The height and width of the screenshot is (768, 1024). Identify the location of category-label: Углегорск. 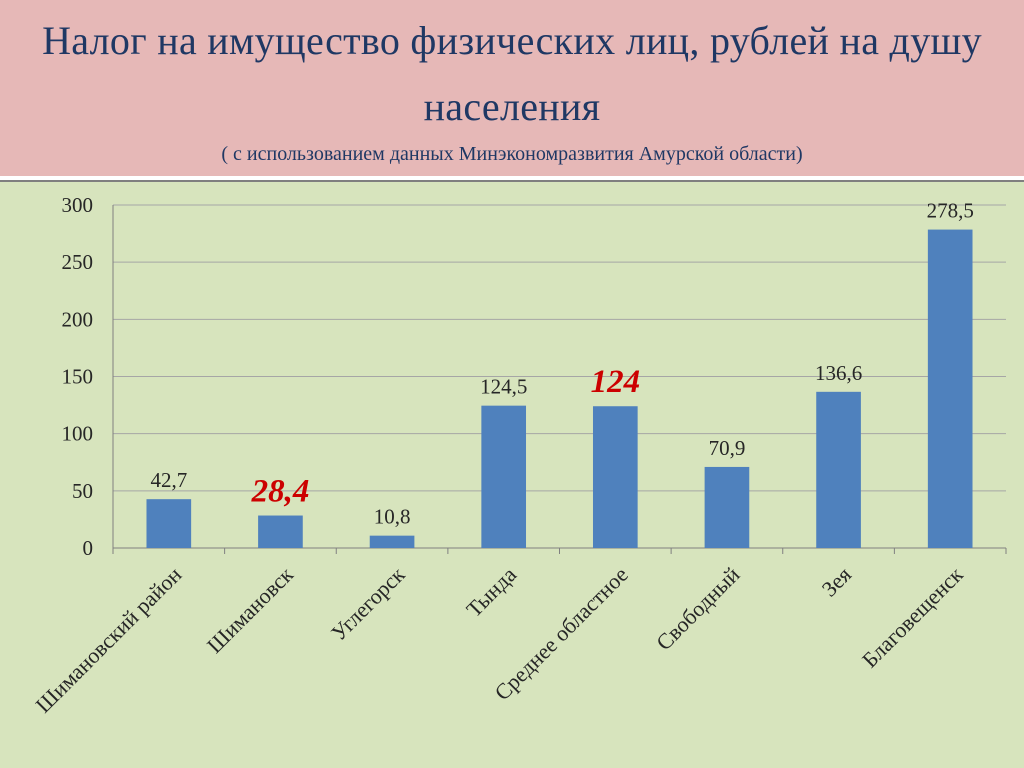
(368, 604).